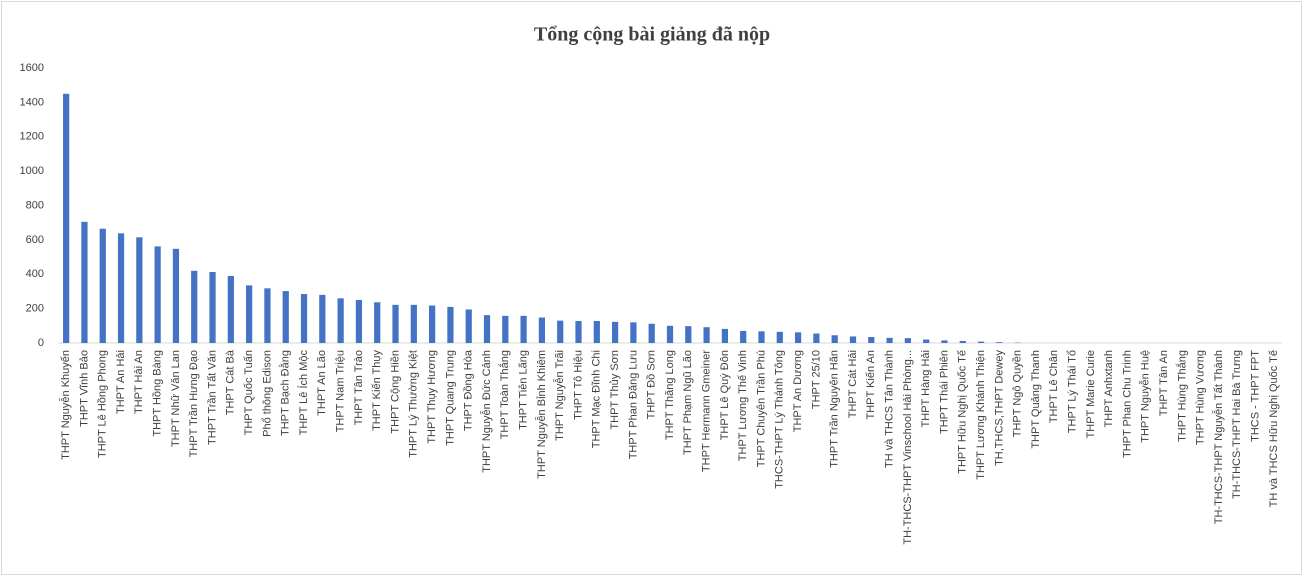  I want to click on x-tick-label: THPT Lý Thái Tổ, so click(1072, 391).